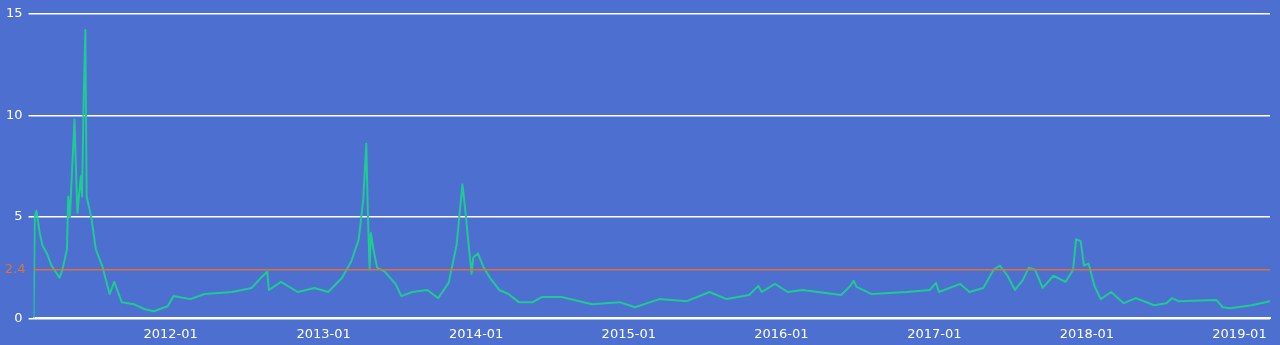 The image size is (1280, 345). What do you see at coordinates (476, 333) in the screenshot?
I see `x-tick-label: 2014-01` at bounding box center [476, 333].